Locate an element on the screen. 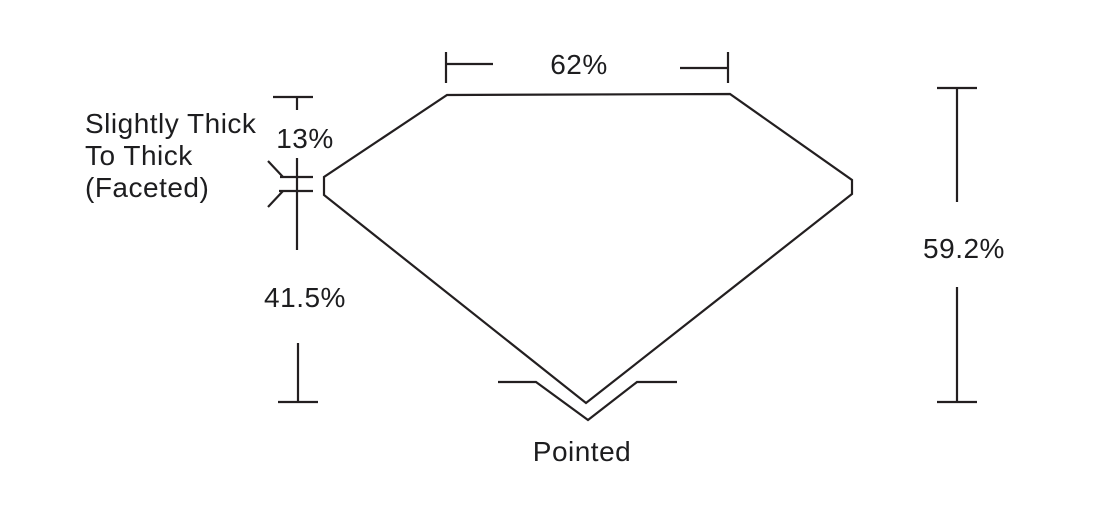 The image size is (1101, 512). girdle-bracket-top-tick is located at coordinates (275, 169).